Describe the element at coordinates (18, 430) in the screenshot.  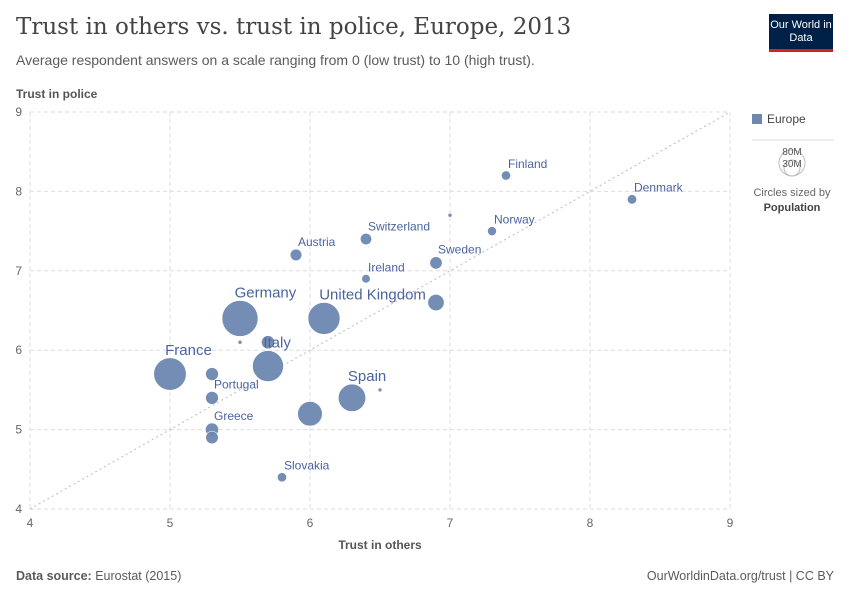
I see `y-tick-label: 5` at that location.